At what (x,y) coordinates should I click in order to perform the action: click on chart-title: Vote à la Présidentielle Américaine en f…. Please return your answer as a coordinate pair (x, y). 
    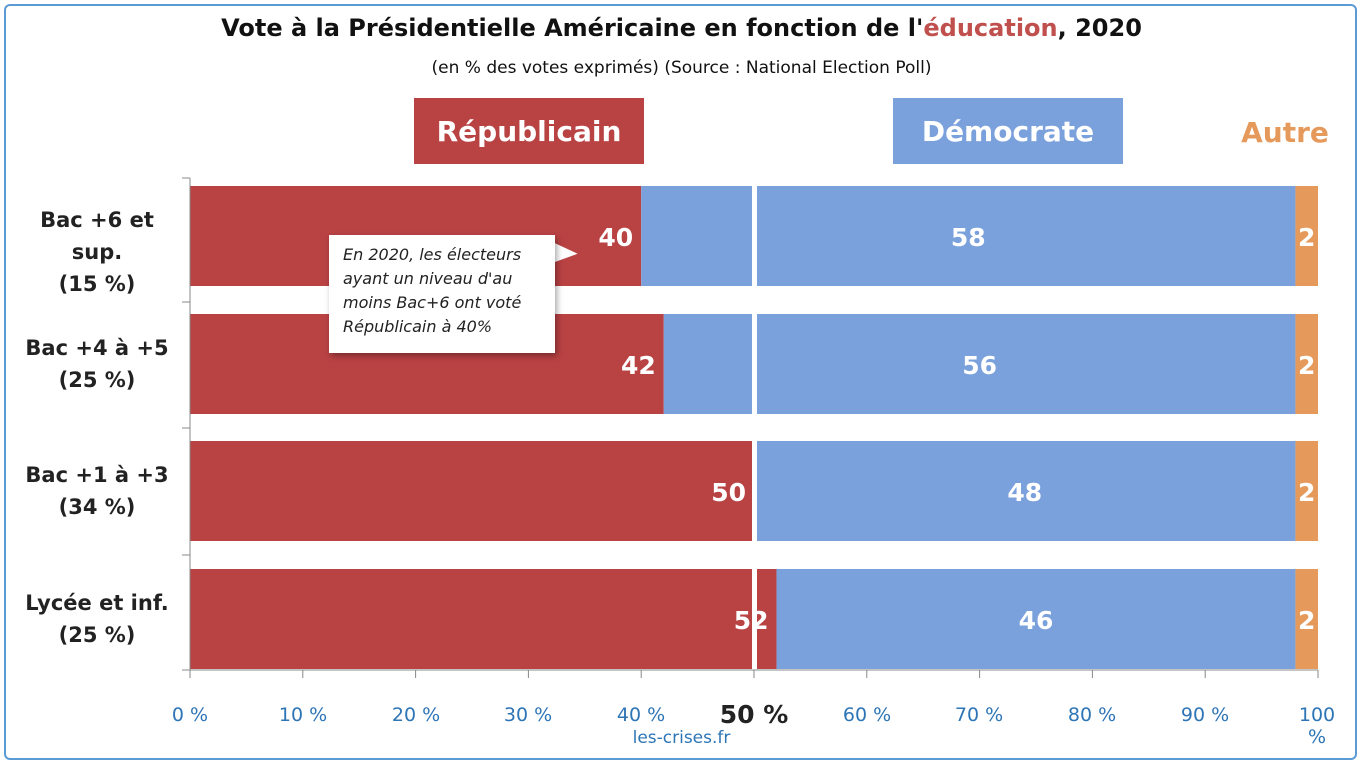
    Looking at the image, I should click on (681, 28).